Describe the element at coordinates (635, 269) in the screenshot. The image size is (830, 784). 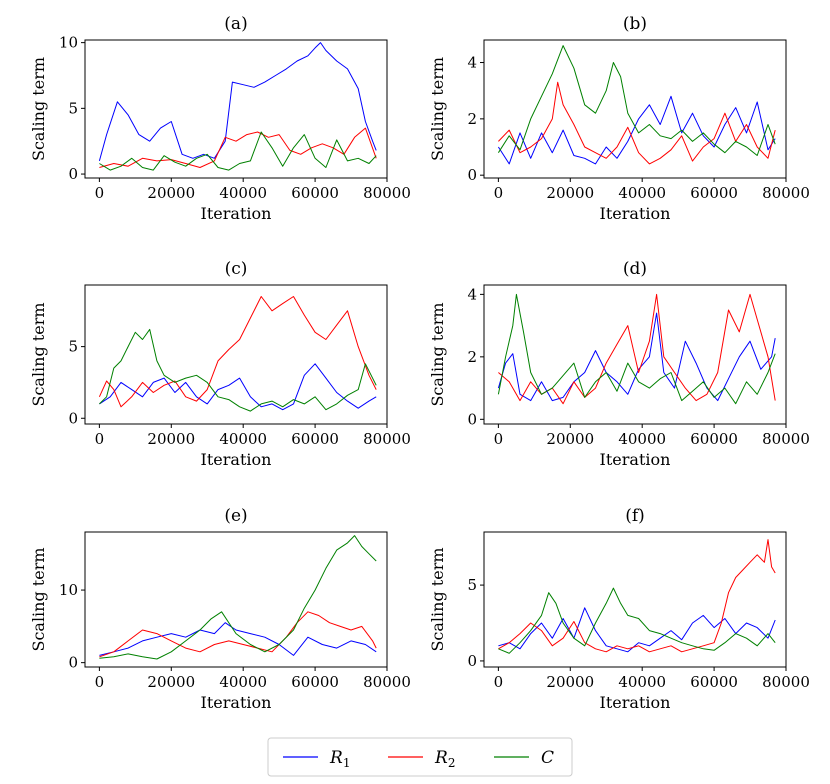
I see `panel-title: (d)` at that location.